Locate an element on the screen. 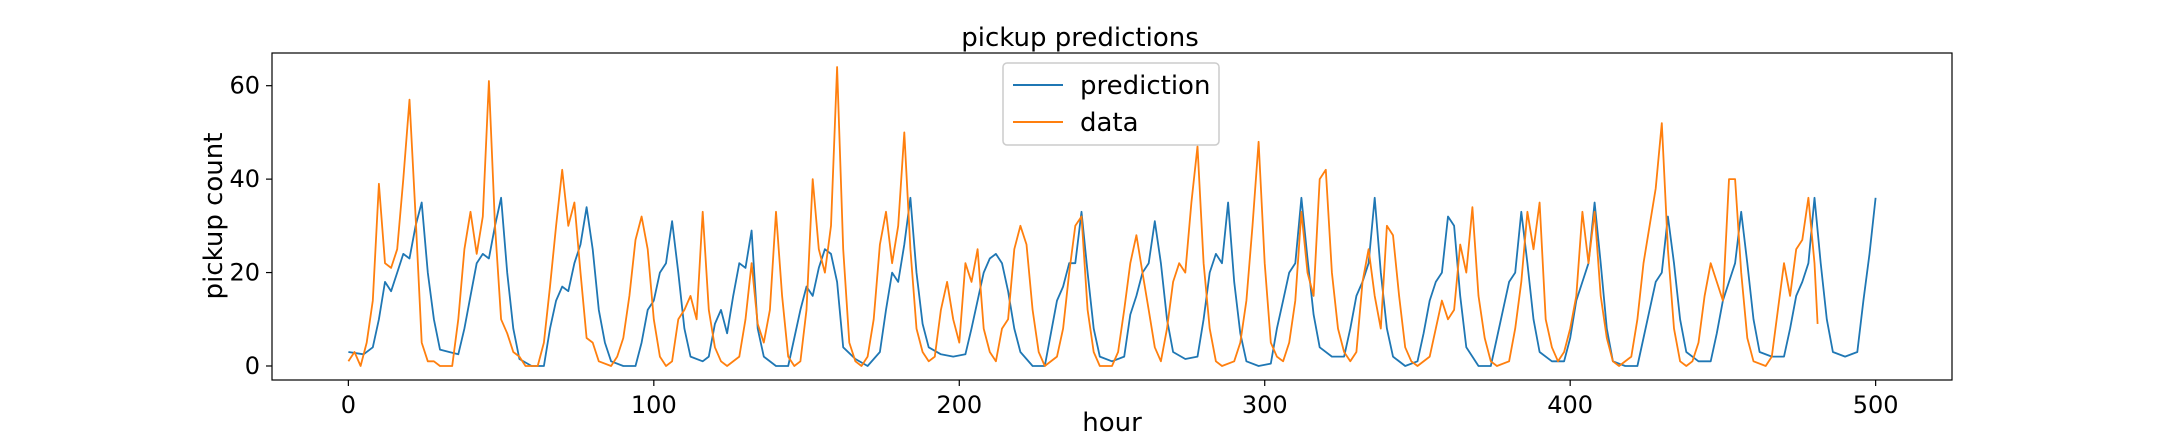  legend-label-prediction: prediction is located at coordinates (1145, 86).